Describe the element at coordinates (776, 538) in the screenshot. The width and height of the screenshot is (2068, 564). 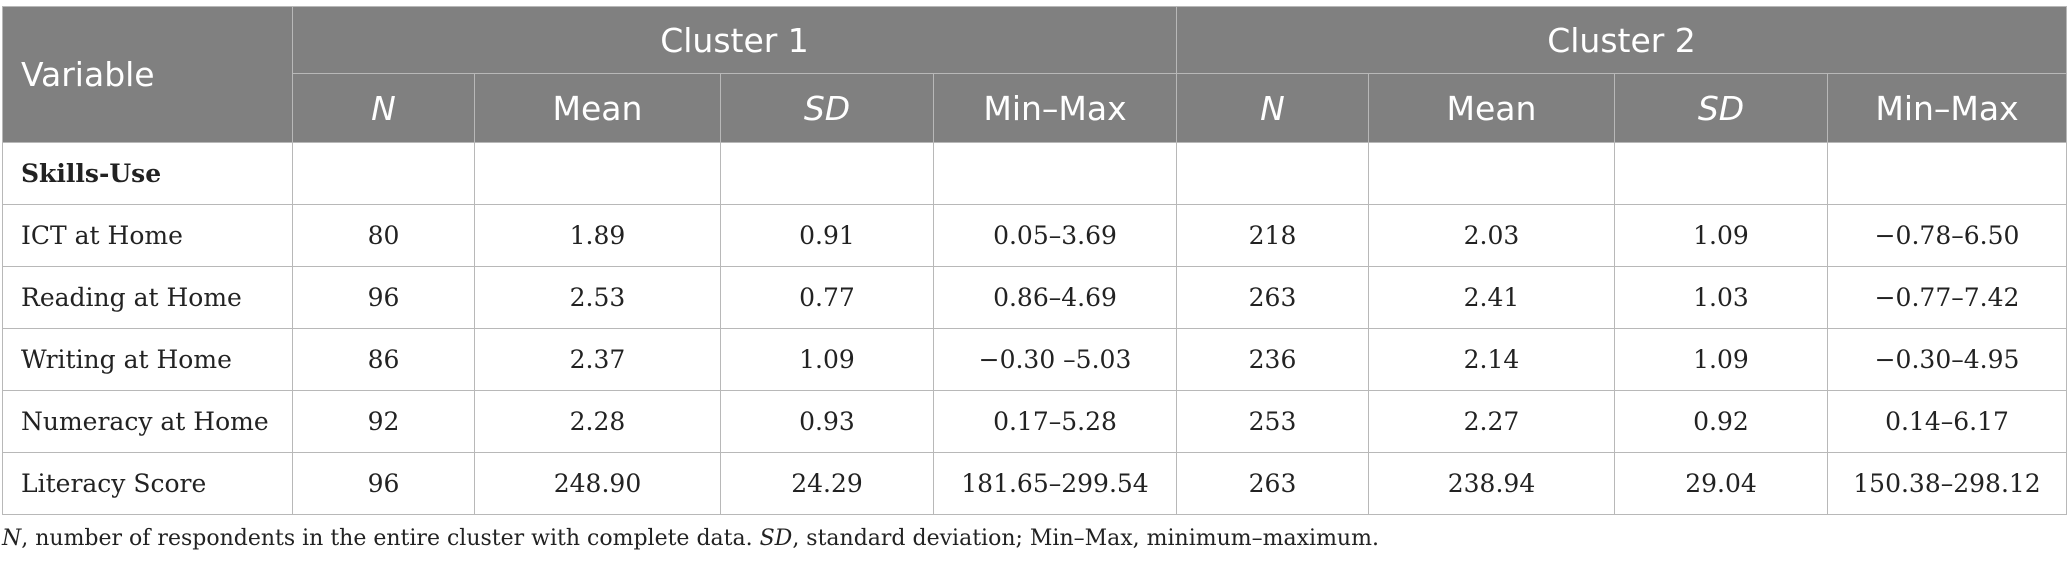
I see `footnote-sd-term: SD` at that location.